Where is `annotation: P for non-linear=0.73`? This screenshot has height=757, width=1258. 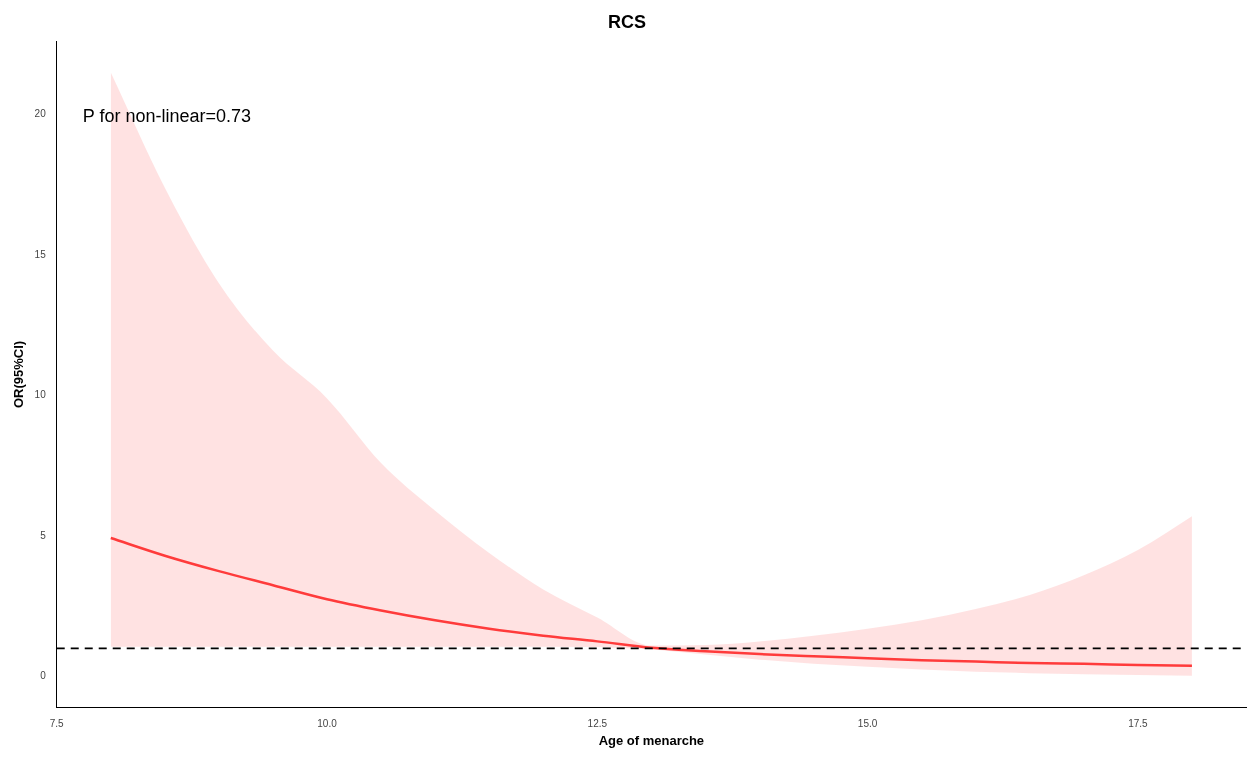
annotation: P for non-linear=0.73 is located at coordinates (167, 115).